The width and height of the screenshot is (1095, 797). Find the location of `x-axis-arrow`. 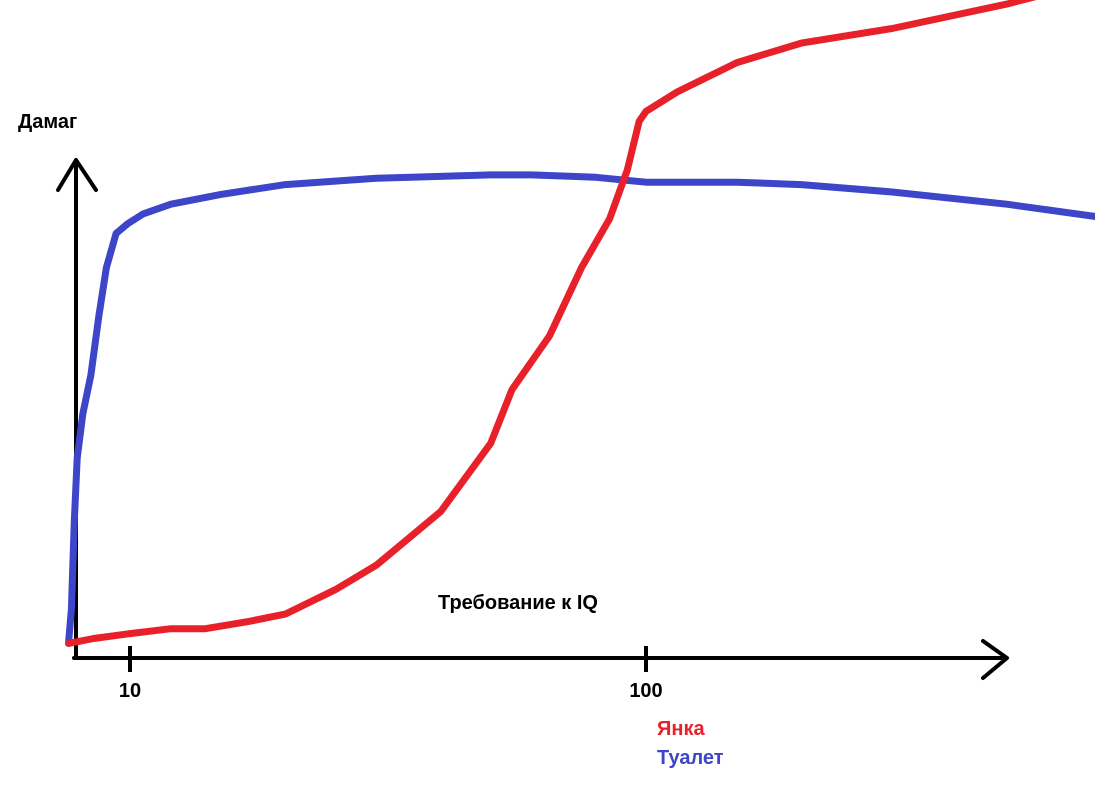

x-axis-arrow is located at coordinates (995, 659).